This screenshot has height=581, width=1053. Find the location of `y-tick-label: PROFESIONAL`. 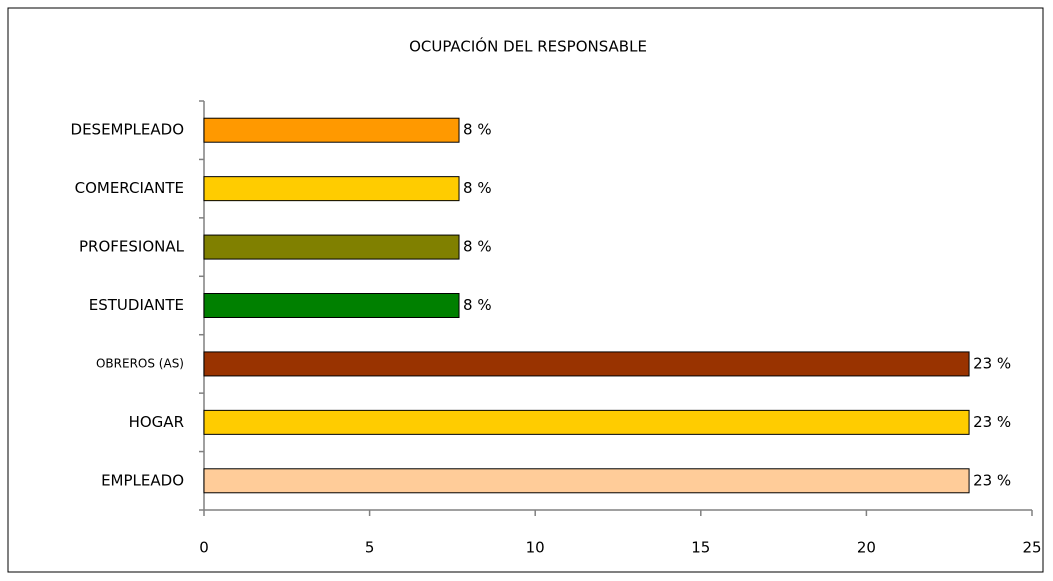

y-tick-label: PROFESIONAL is located at coordinates (132, 247).